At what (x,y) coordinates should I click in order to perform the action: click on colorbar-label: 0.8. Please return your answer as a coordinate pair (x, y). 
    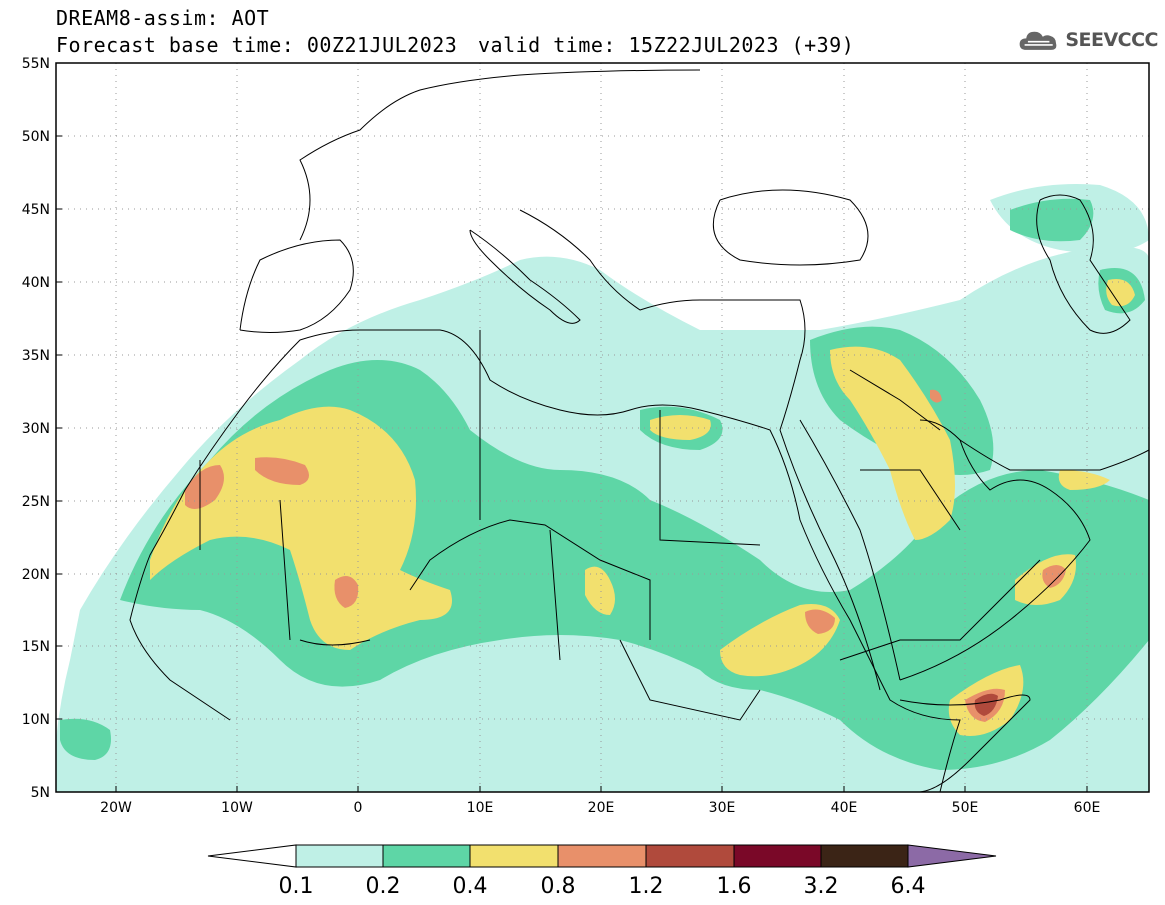
    Looking at the image, I should click on (558, 886).